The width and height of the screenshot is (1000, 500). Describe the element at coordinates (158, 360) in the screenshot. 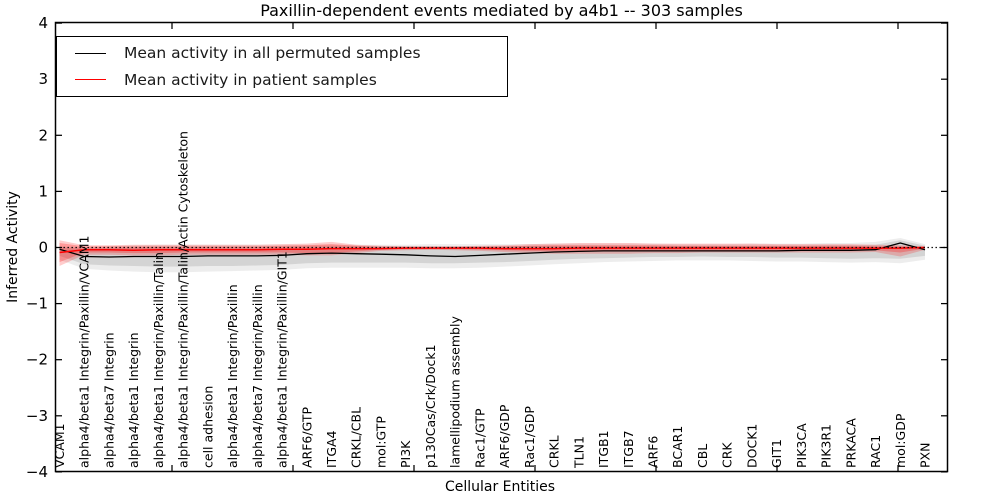

I see `x-tick-label: alpha4/beta1 Integrin/Paxillin/Talin` at that location.